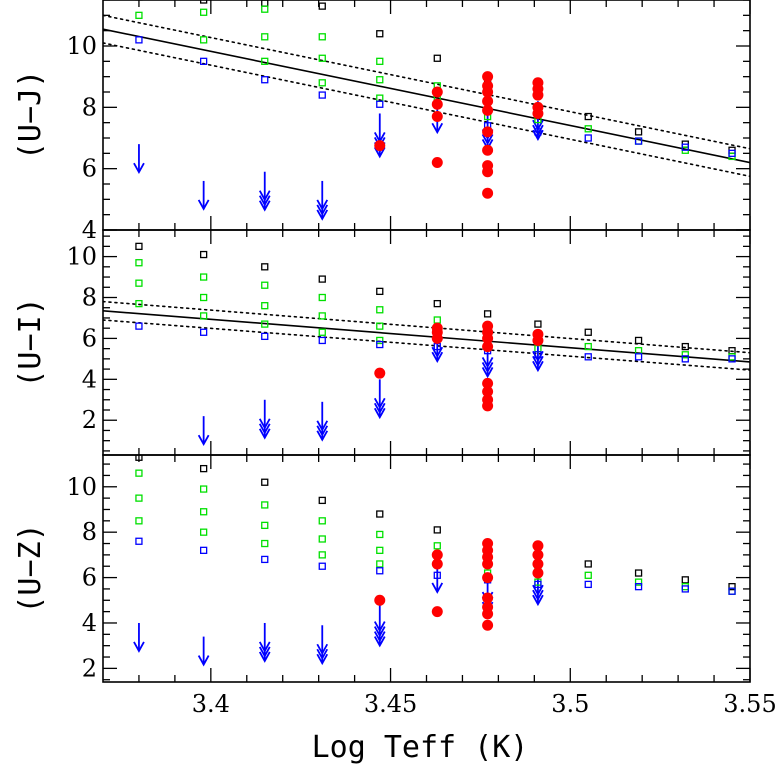  I want to click on x-tick-label: 3.5, so click(570, 704).